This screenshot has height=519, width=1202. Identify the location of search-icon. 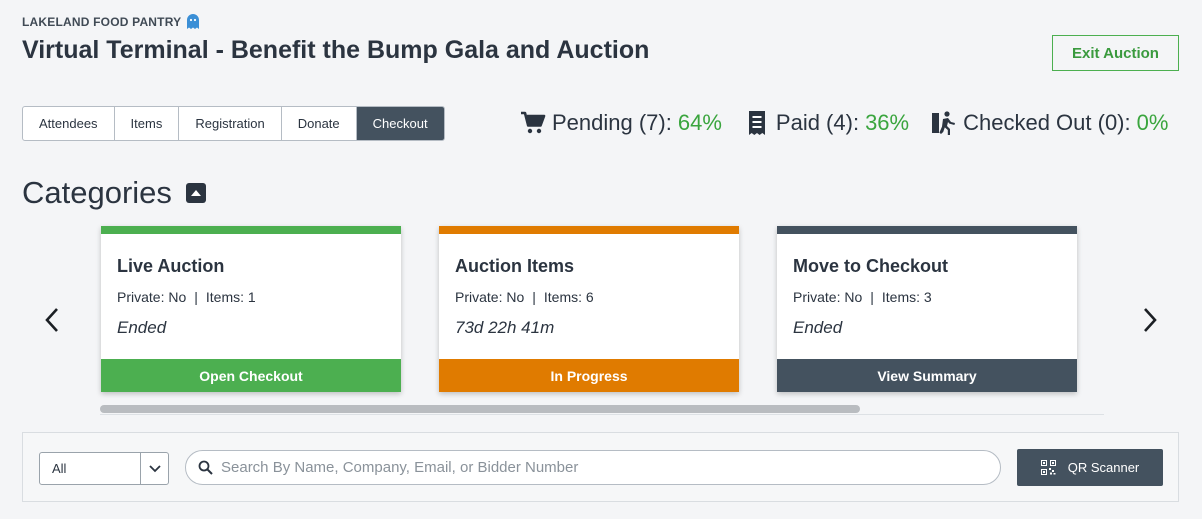
(205, 467).